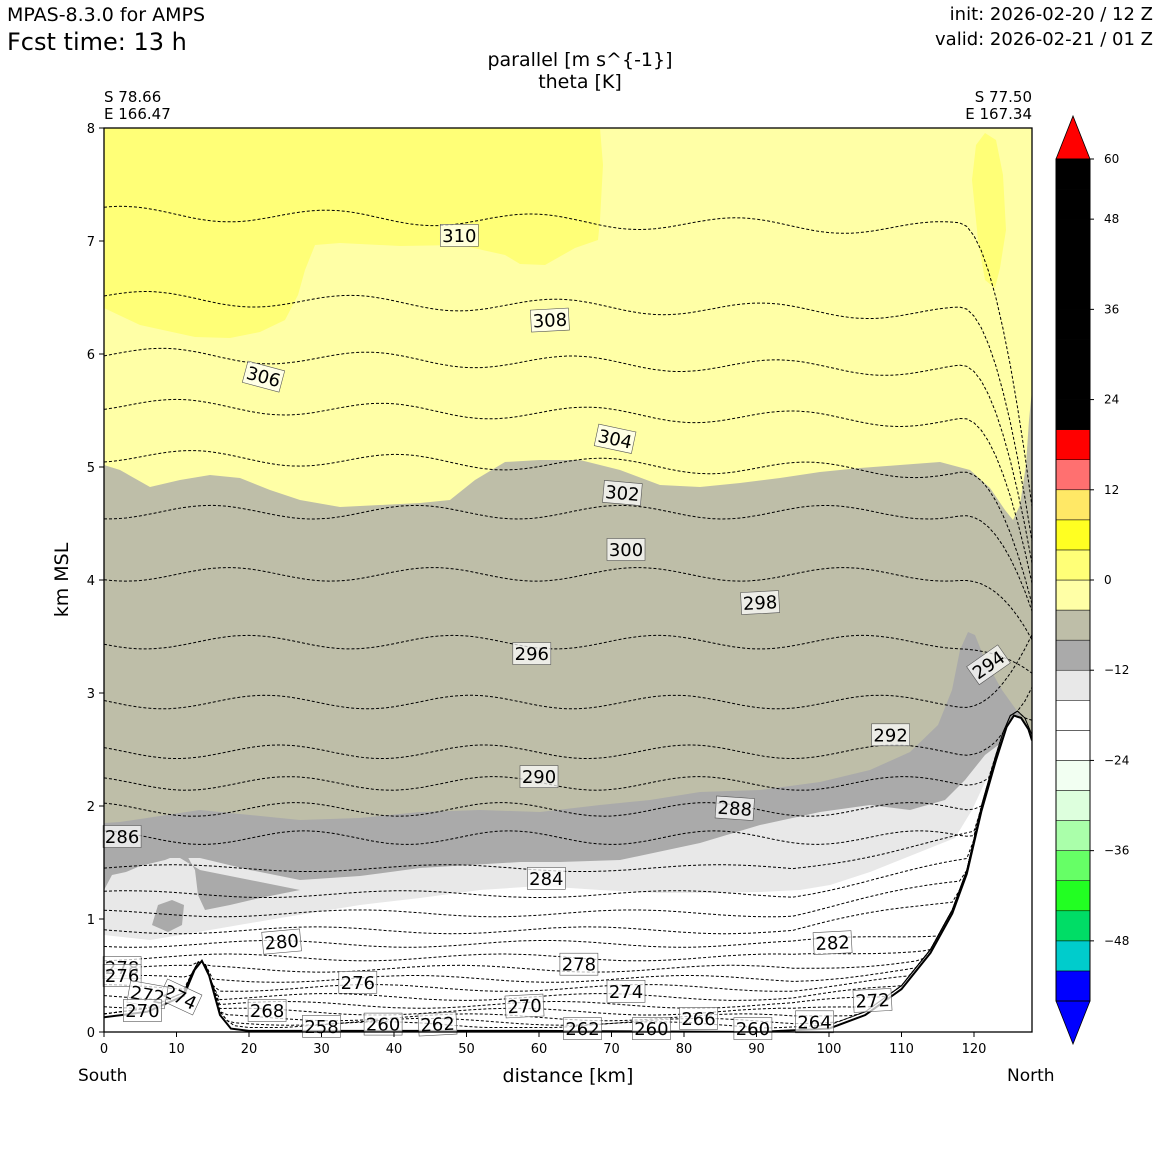  I want to click on theta-label-text: 260, so click(651, 1029).